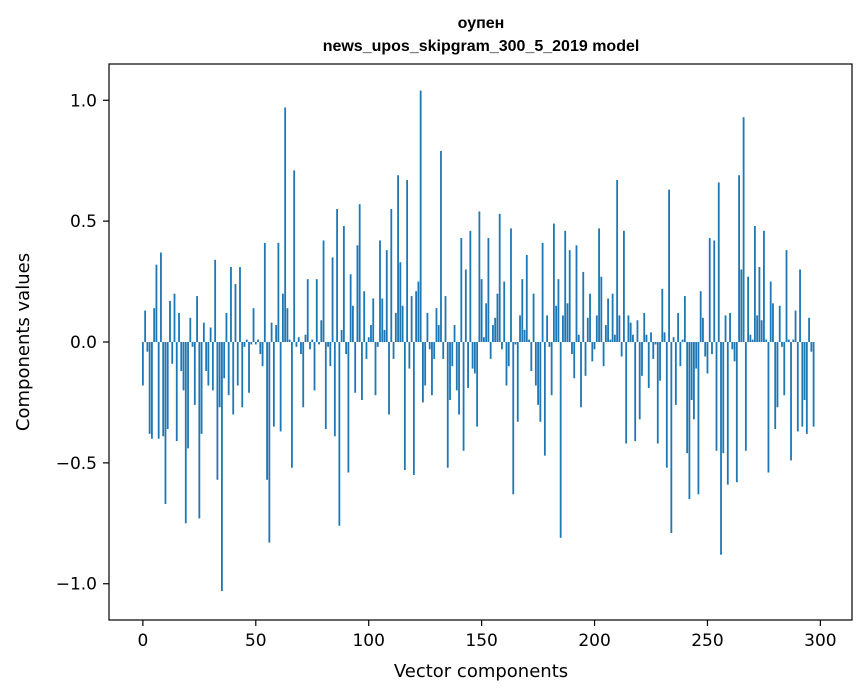 The image size is (867, 696). What do you see at coordinates (368, 641) in the screenshot?
I see `x-tick-label: 100` at bounding box center [368, 641].